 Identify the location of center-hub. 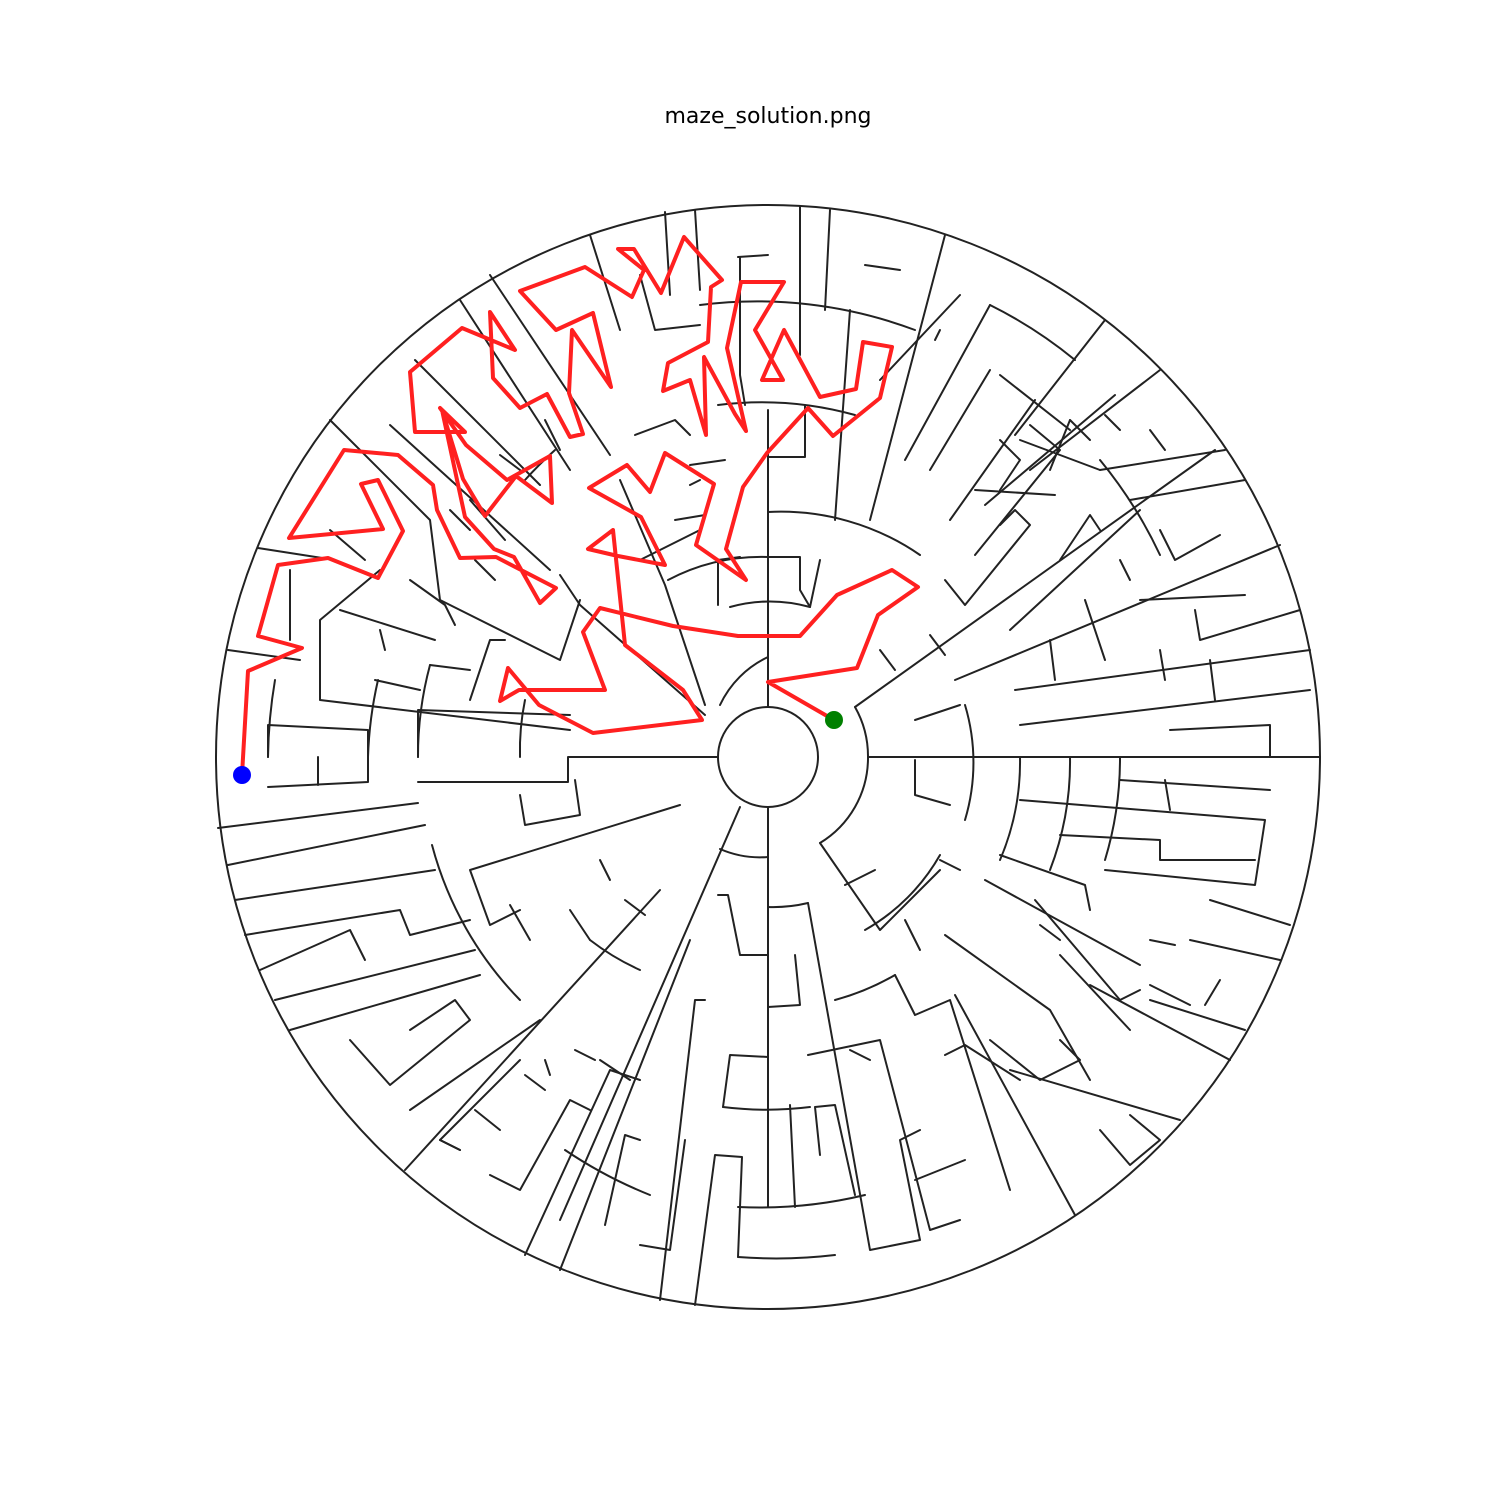
(768, 757).